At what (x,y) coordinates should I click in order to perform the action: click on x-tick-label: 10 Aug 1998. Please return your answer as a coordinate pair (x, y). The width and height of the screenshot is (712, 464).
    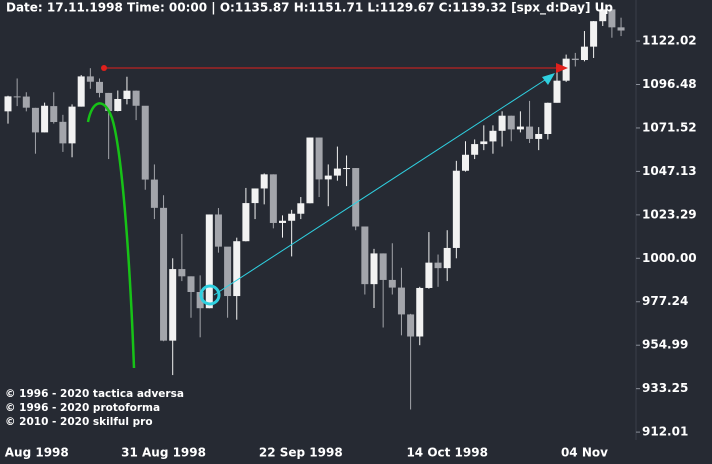
    Looking at the image, I should click on (34, 453).